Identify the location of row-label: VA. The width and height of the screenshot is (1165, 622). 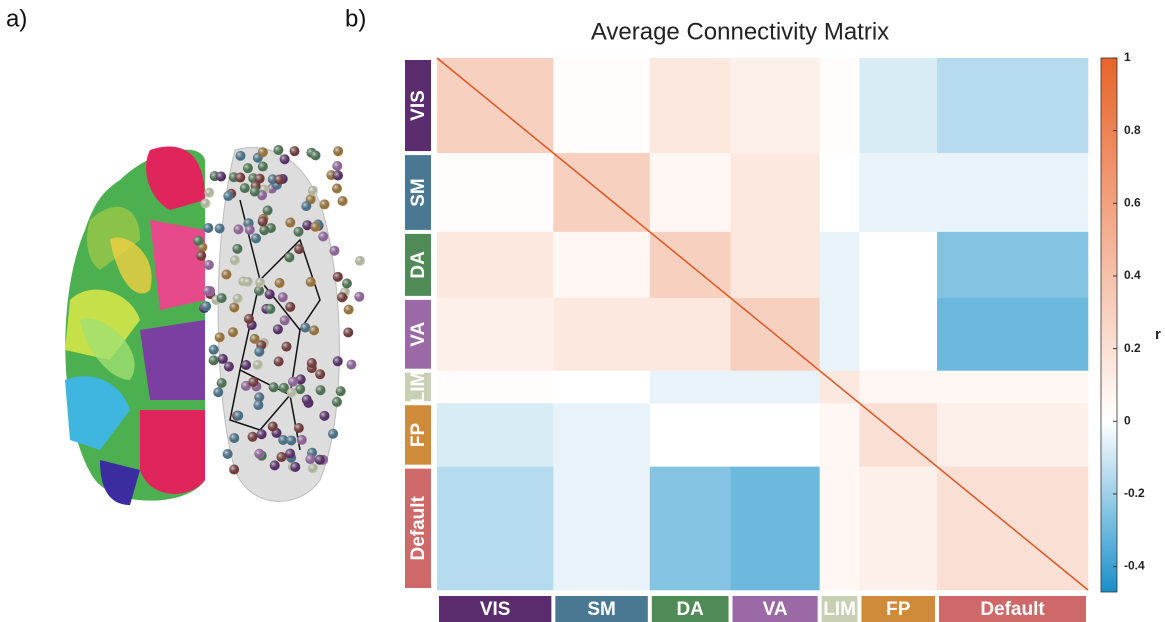
(418, 334).